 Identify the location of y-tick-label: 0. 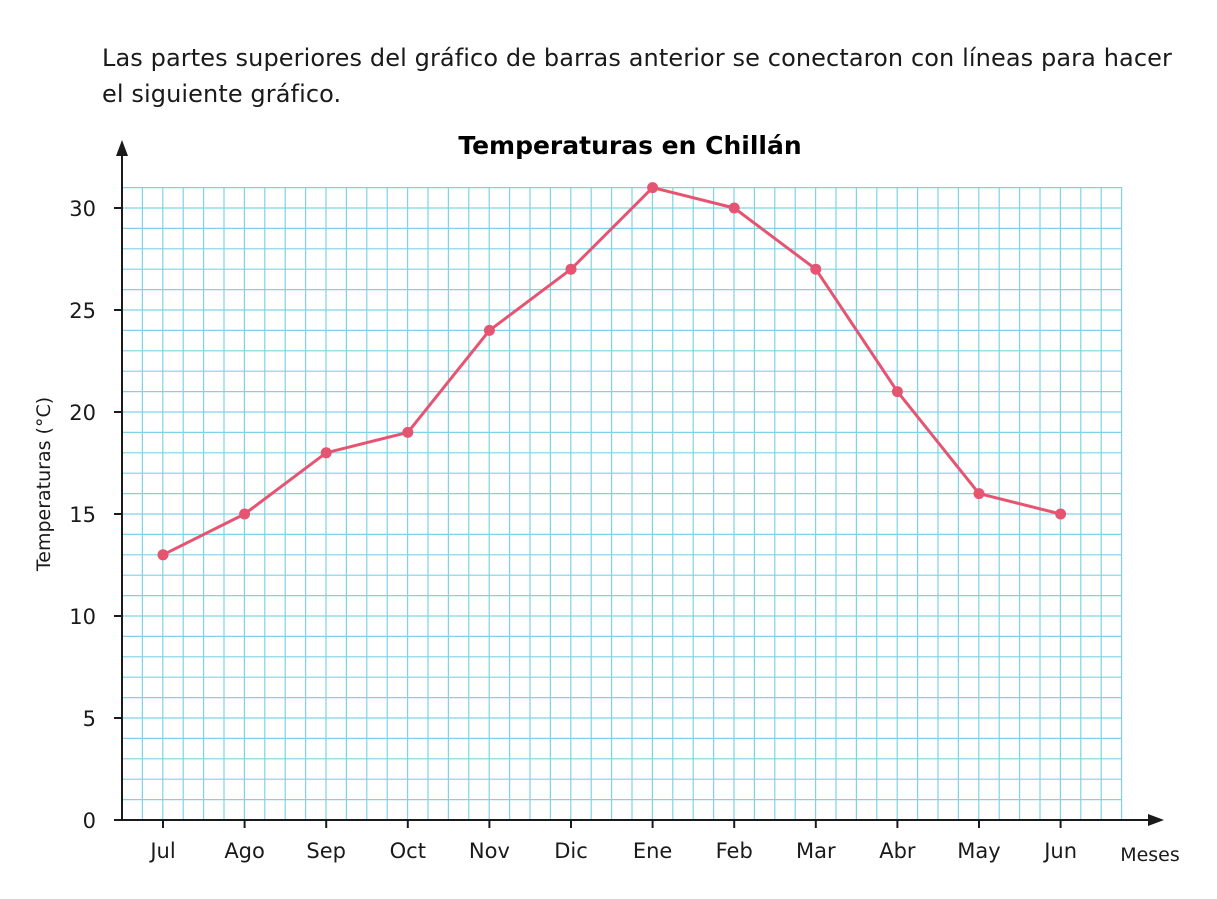
(89, 821).